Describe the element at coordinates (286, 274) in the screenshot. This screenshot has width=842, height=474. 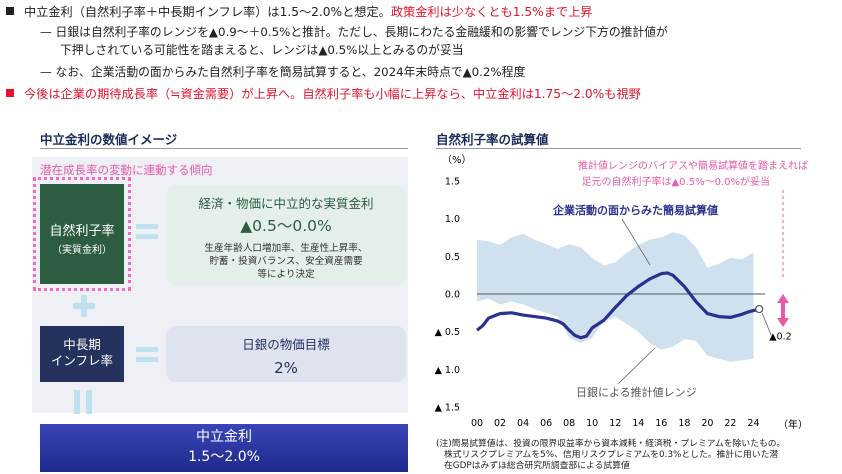
I see `neutral-box-note3: 等により決定` at that location.